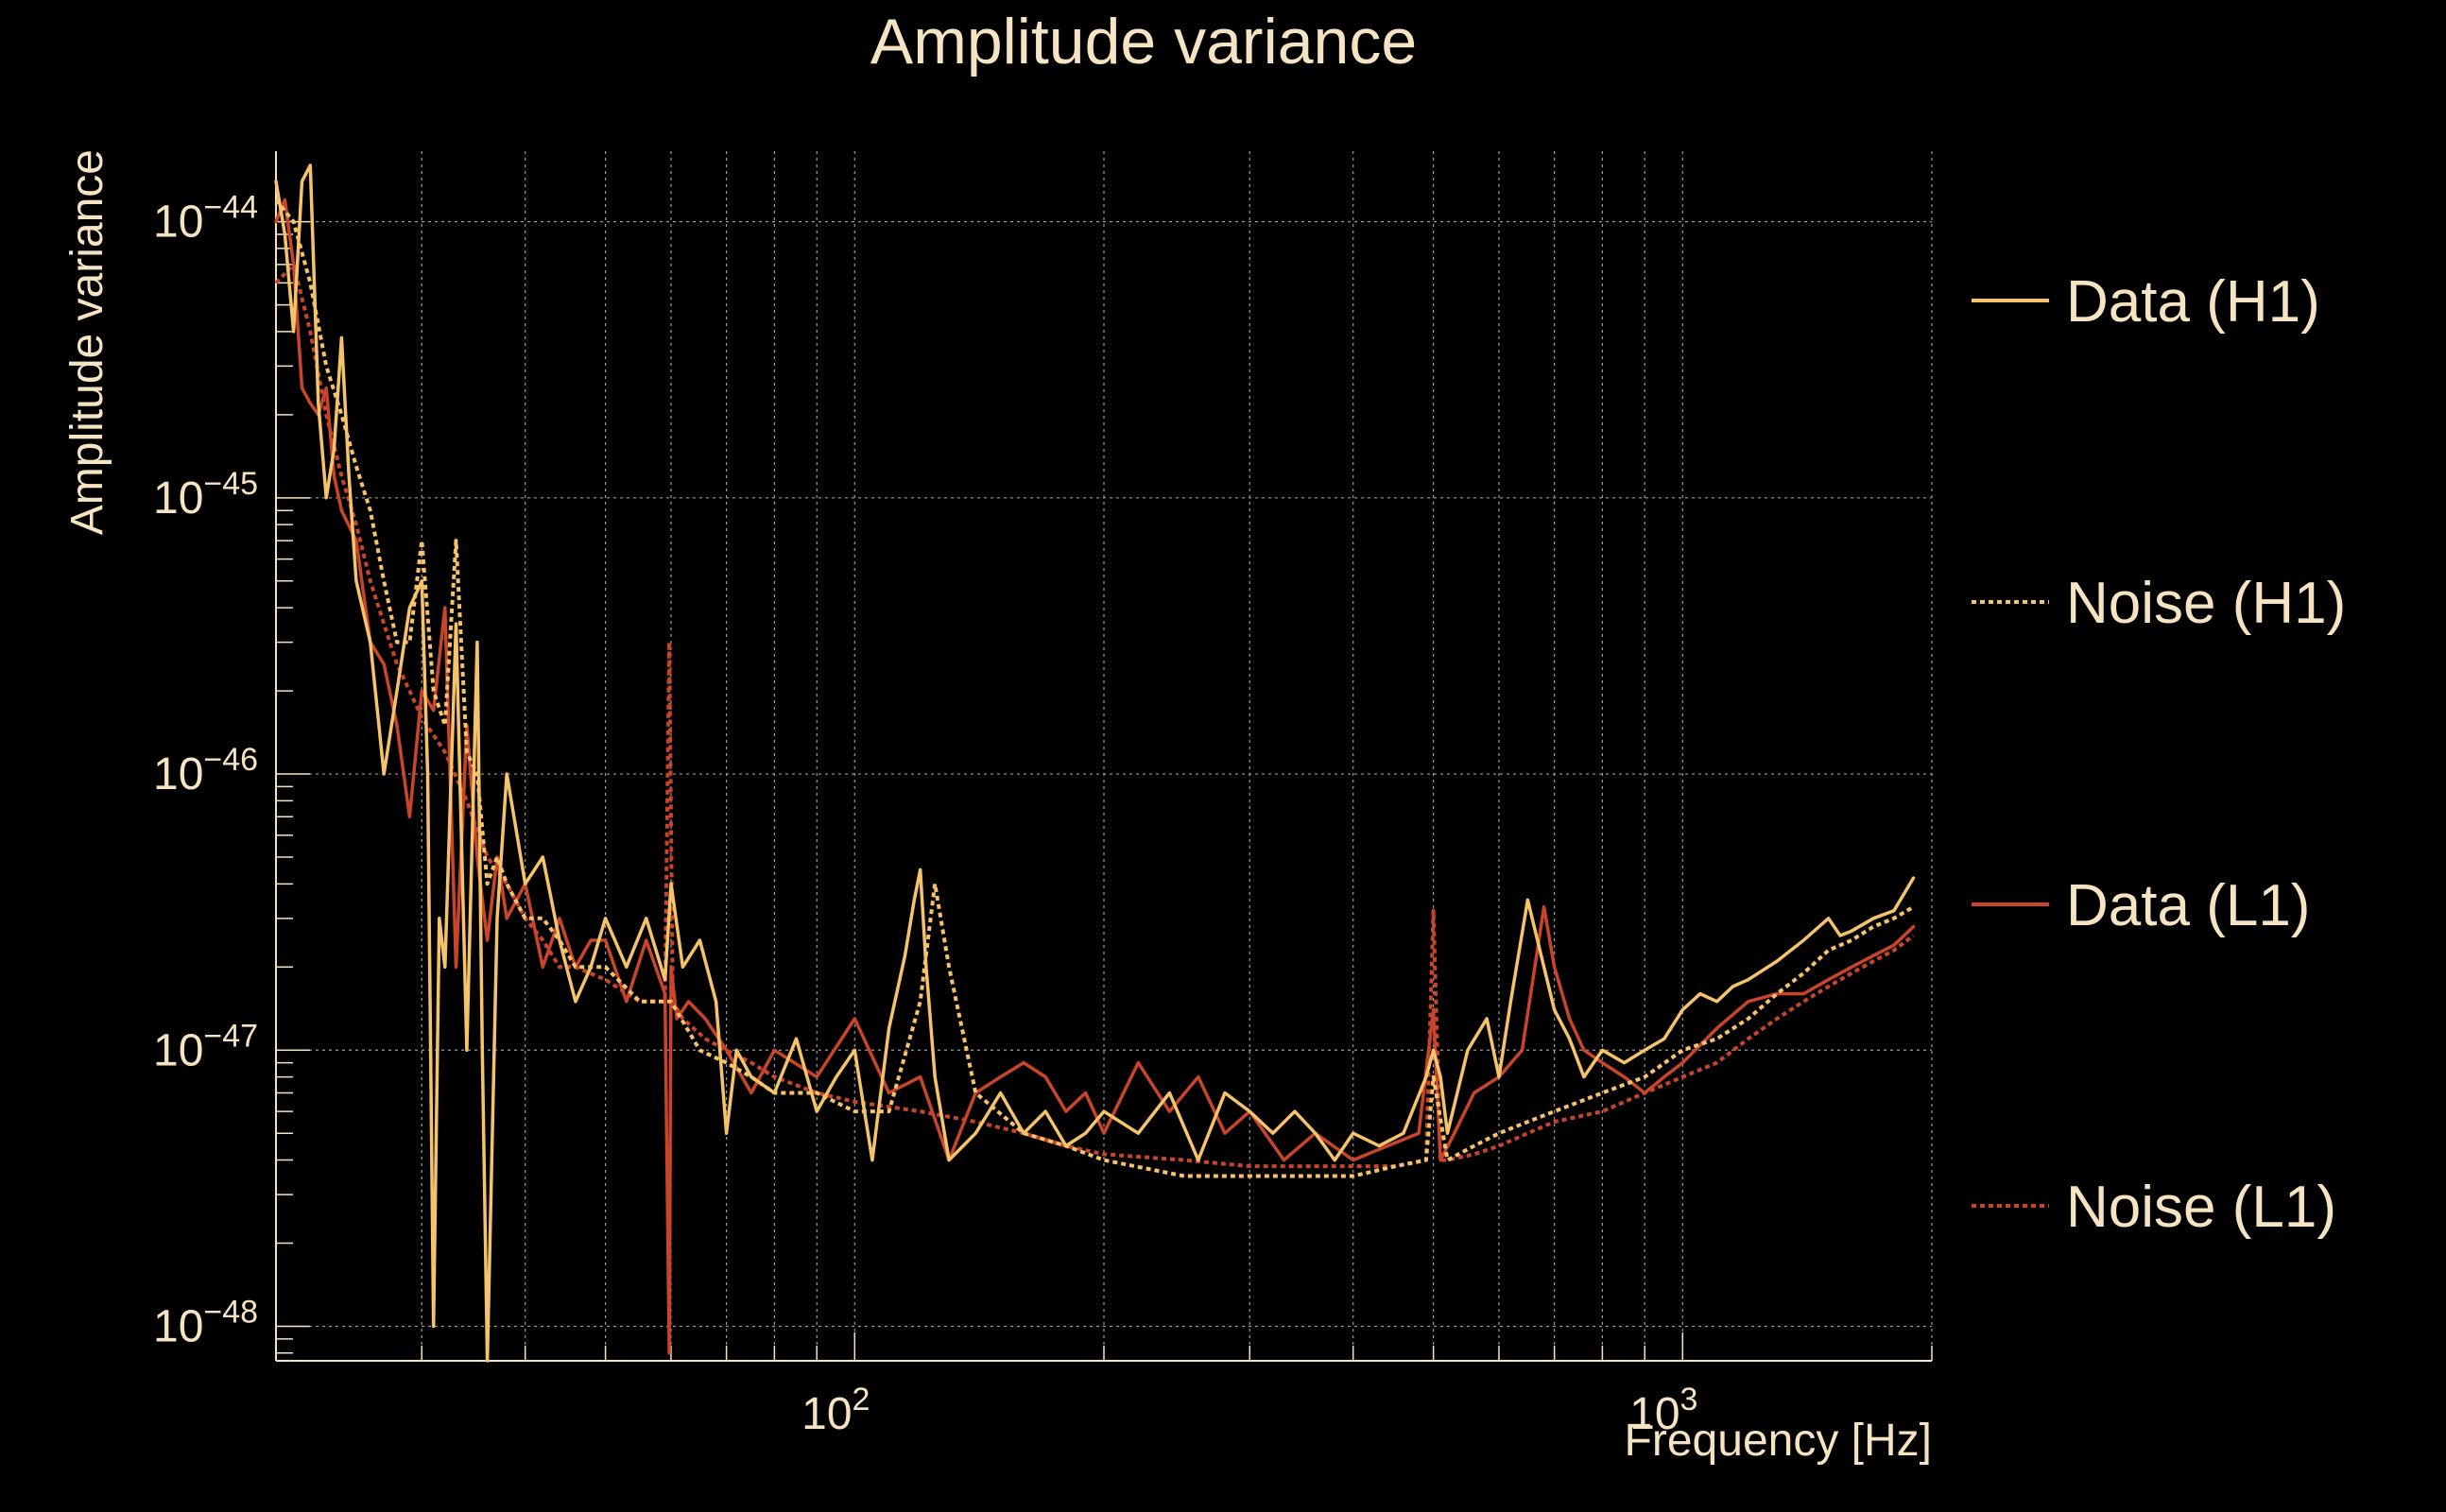 The image size is (2446, 1512). Describe the element at coordinates (2193, 302) in the screenshot. I see `legend-label: Data (H1)` at that location.